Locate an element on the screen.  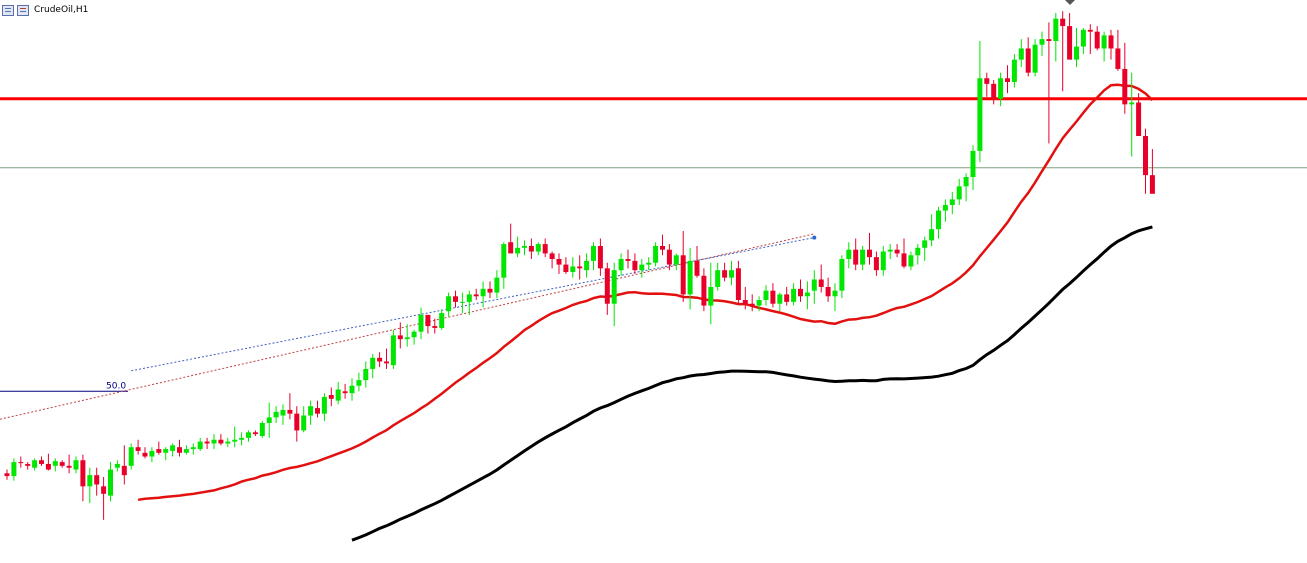
chart-window-icon is located at coordinates (8, 10).